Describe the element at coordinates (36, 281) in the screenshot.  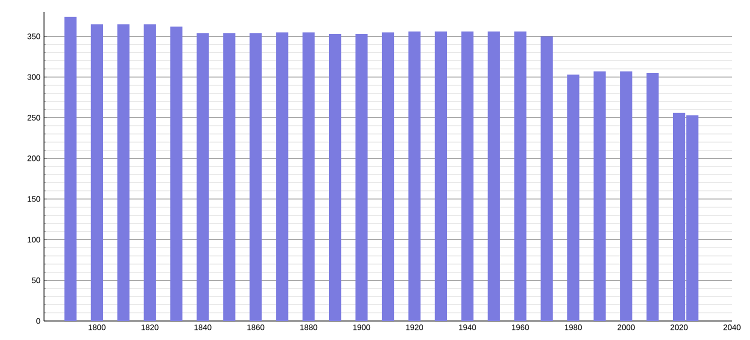
I see `y-tick-label: 50` at that location.